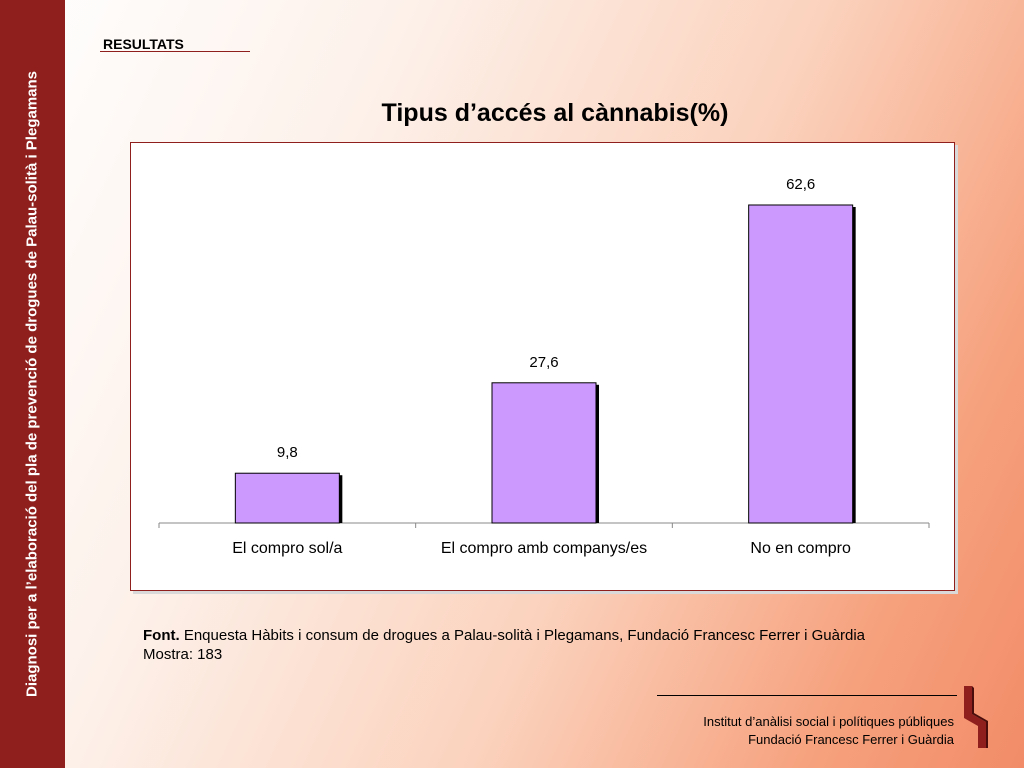  What do you see at coordinates (800, 184) in the screenshot?
I see `data-label: 62,6` at bounding box center [800, 184].